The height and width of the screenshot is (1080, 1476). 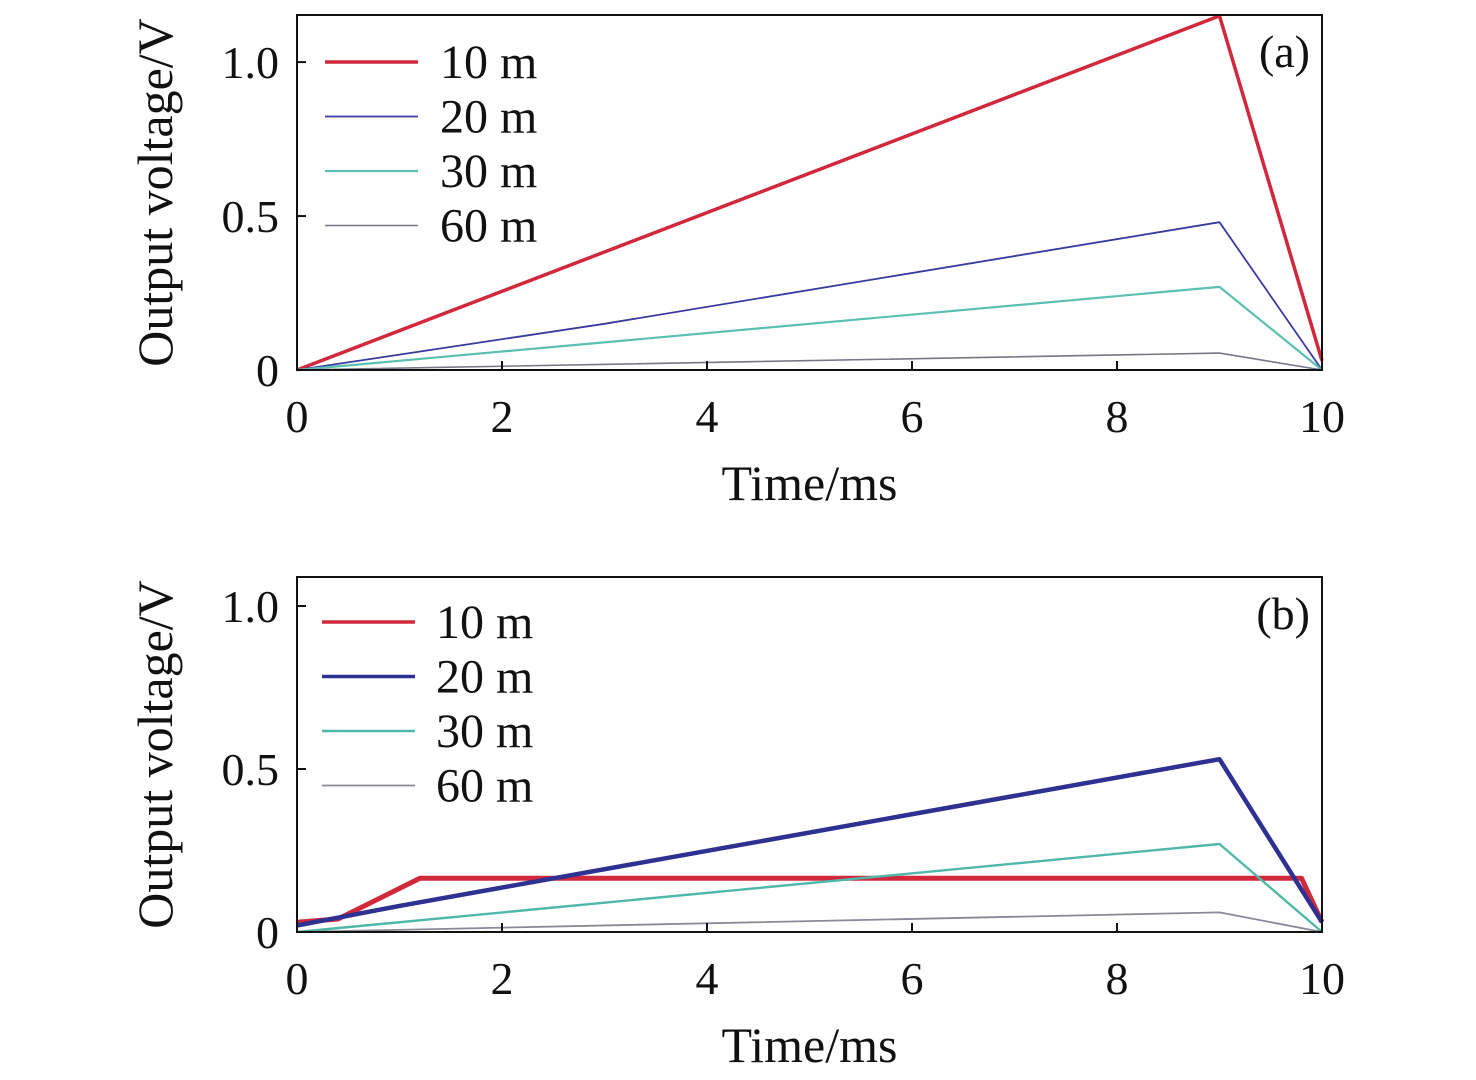 I want to click on series-line-10m, so click(x=810, y=900).